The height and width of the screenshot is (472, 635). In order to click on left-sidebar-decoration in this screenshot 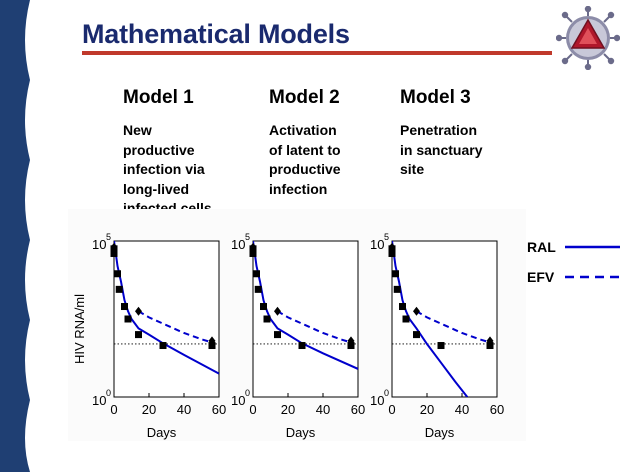, I will do `click(15, 236)`.